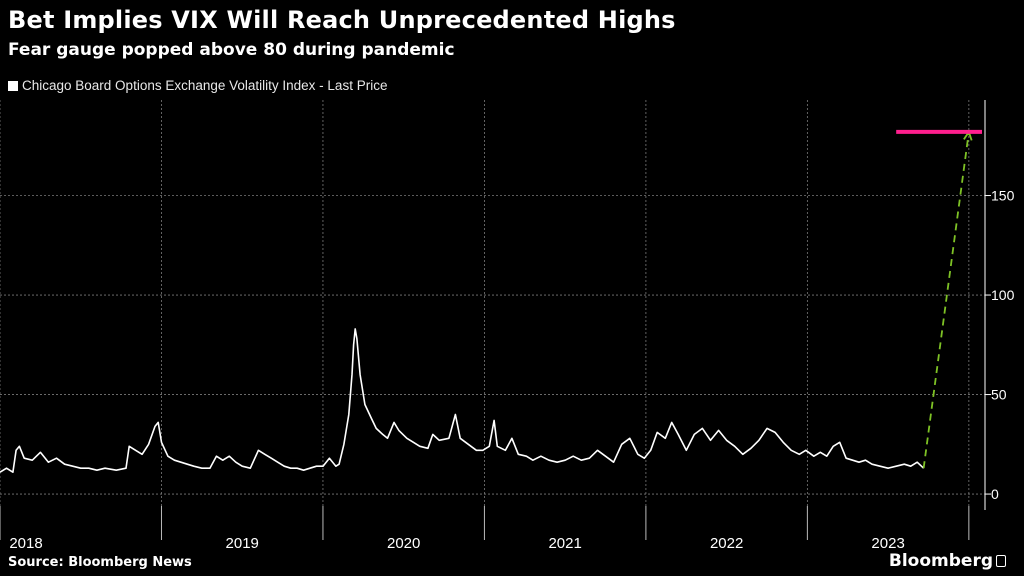  I want to click on x-tick-label: 2020, so click(403, 543).